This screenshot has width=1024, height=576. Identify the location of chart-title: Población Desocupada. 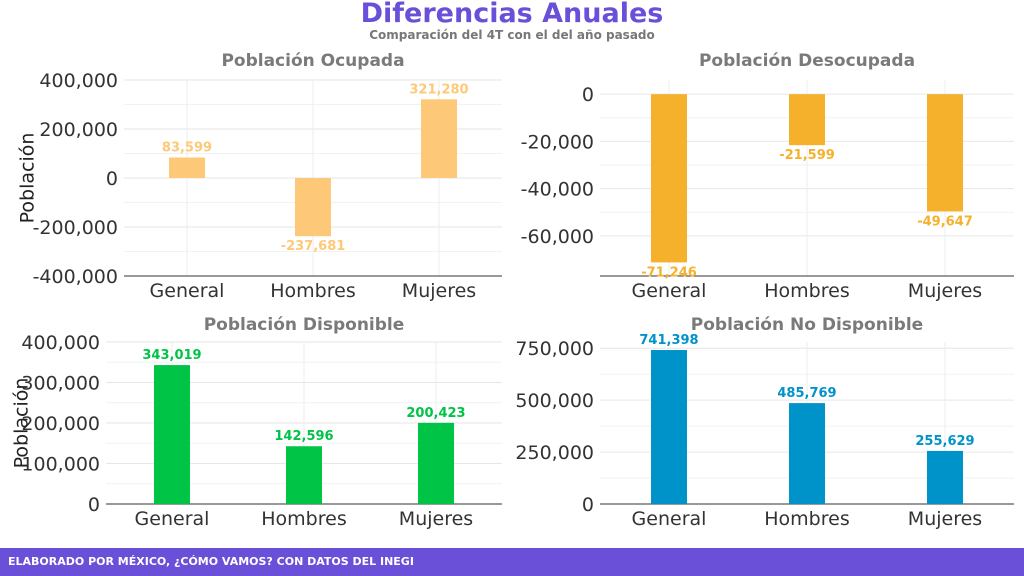
(807, 61).